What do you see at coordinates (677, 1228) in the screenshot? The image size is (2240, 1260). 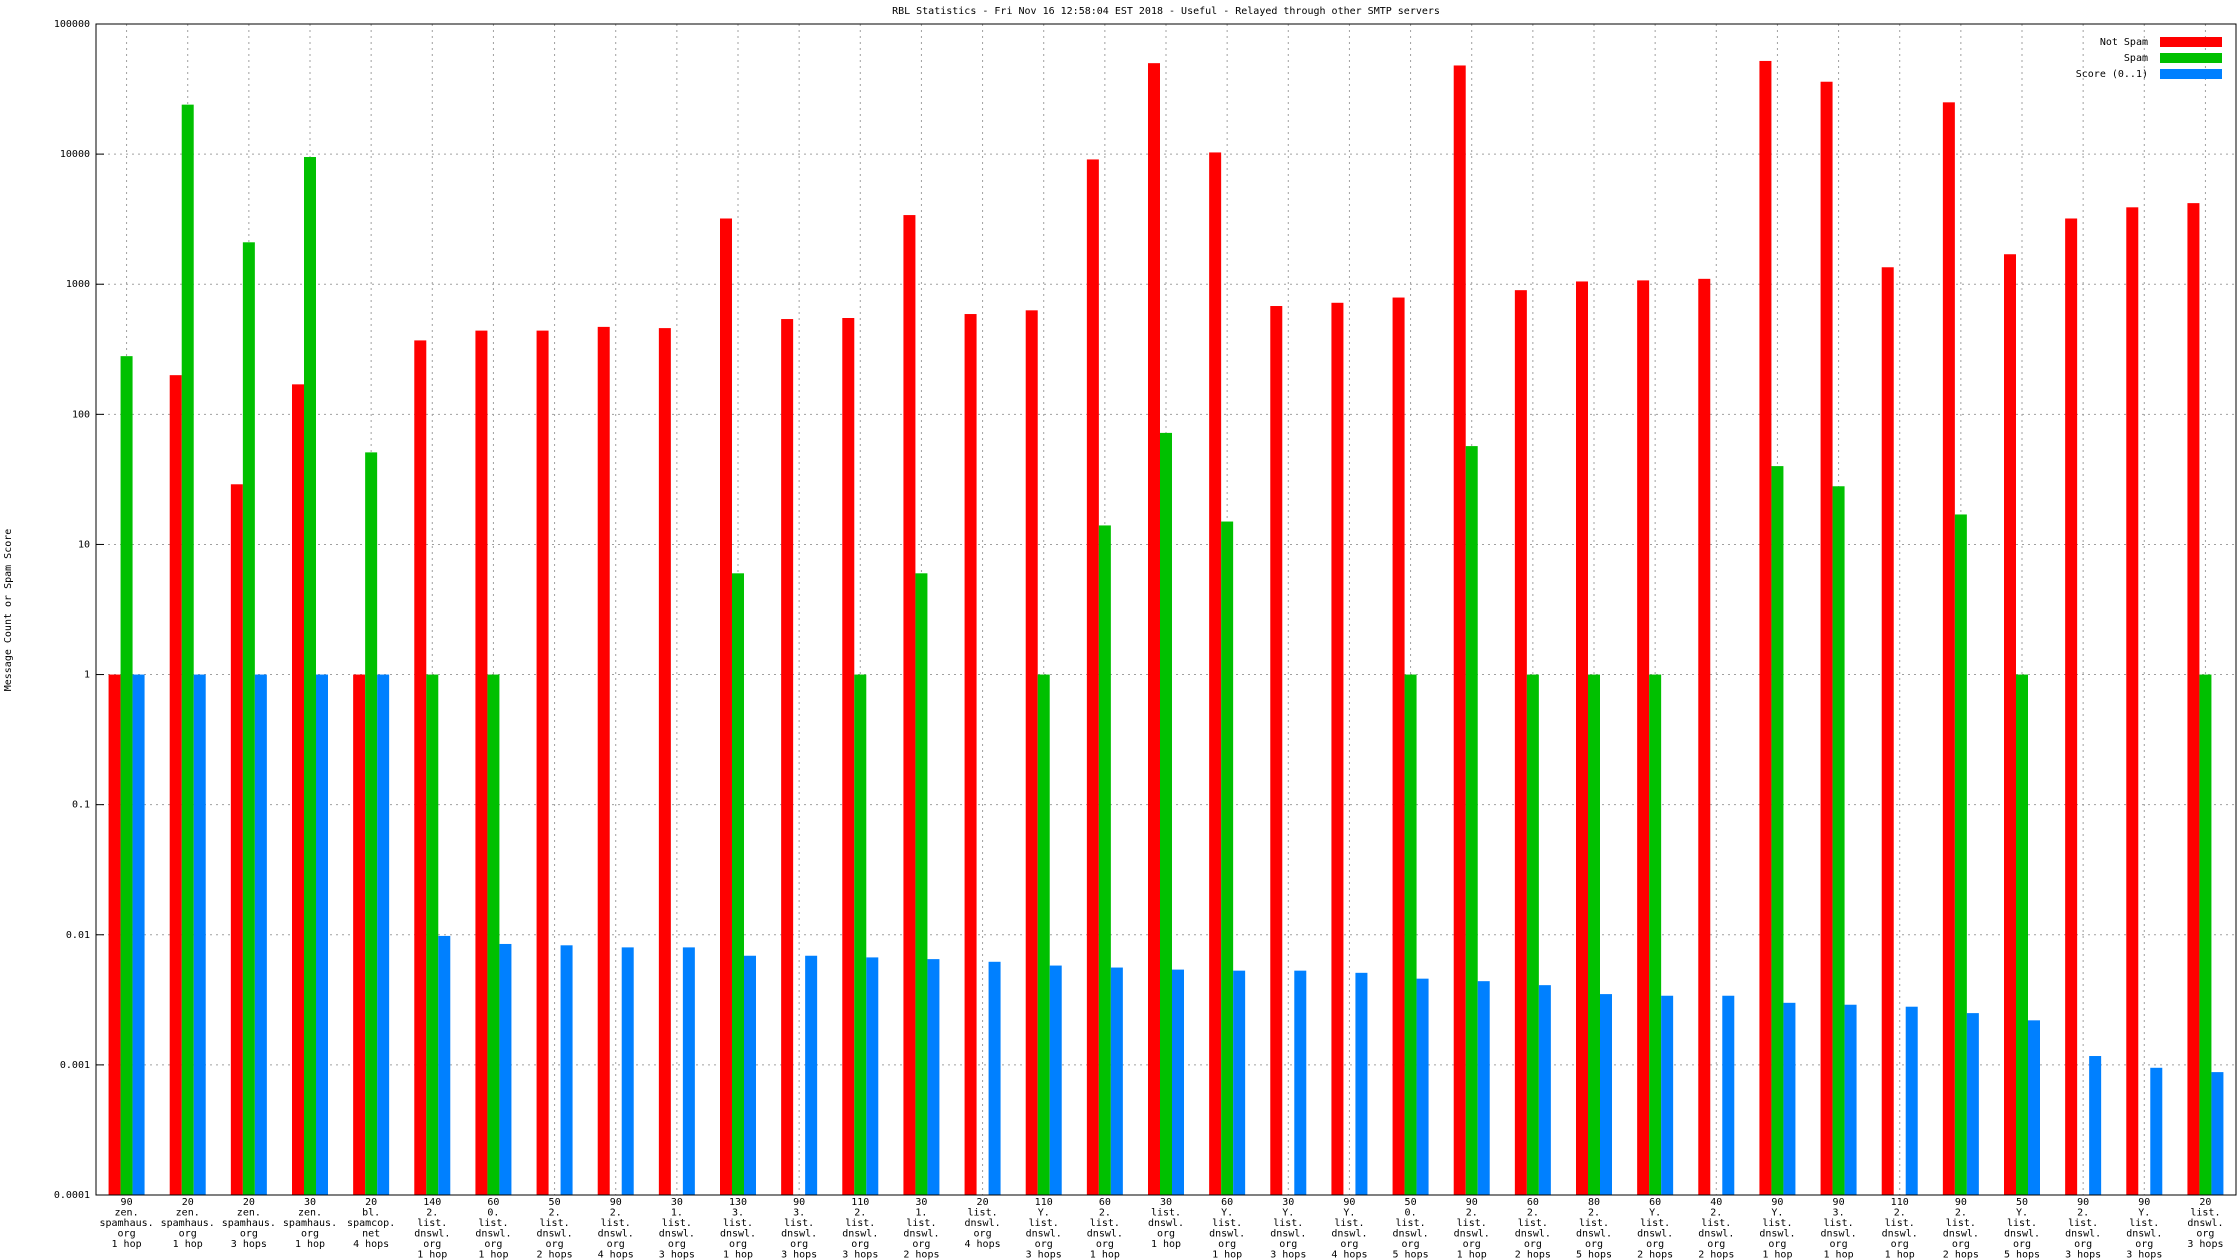 I see `x-tick-label: 30 1. list. dnswl. org 3 hops` at bounding box center [677, 1228].